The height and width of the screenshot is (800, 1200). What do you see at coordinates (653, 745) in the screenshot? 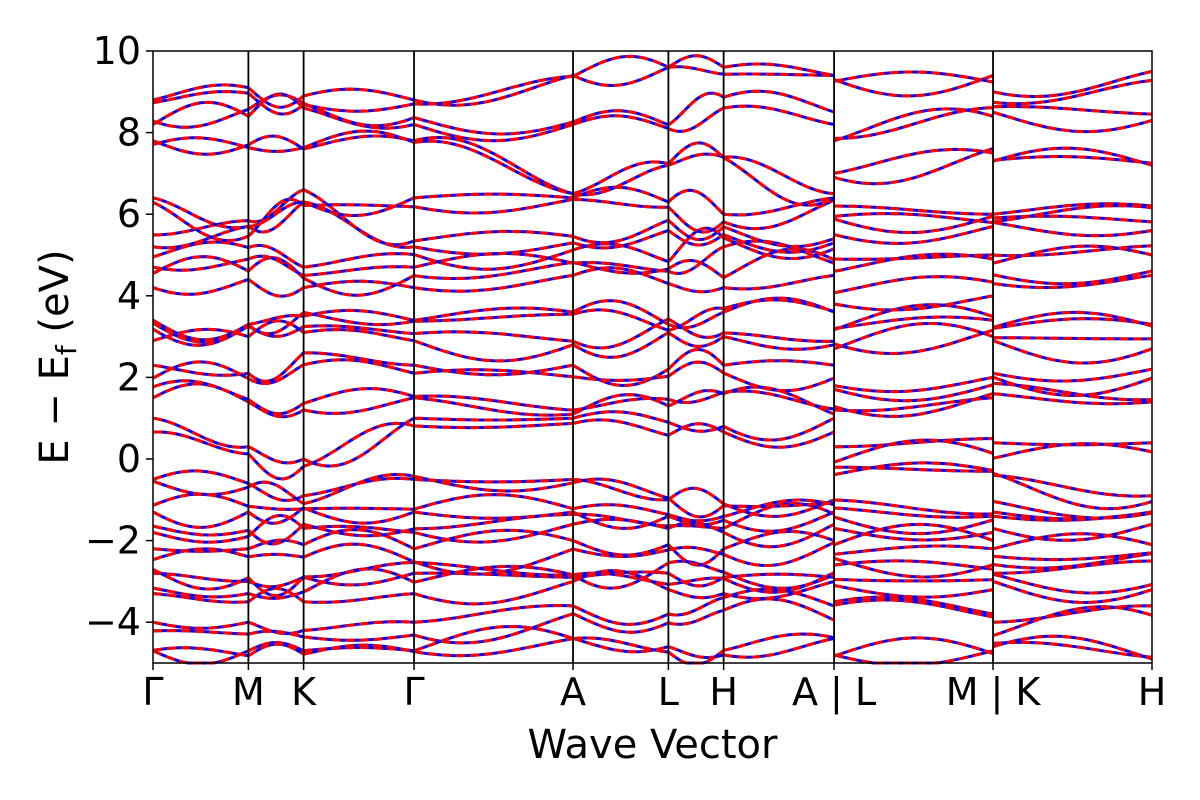
I see `x-axis-label: Wave Vector` at bounding box center [653, 745].